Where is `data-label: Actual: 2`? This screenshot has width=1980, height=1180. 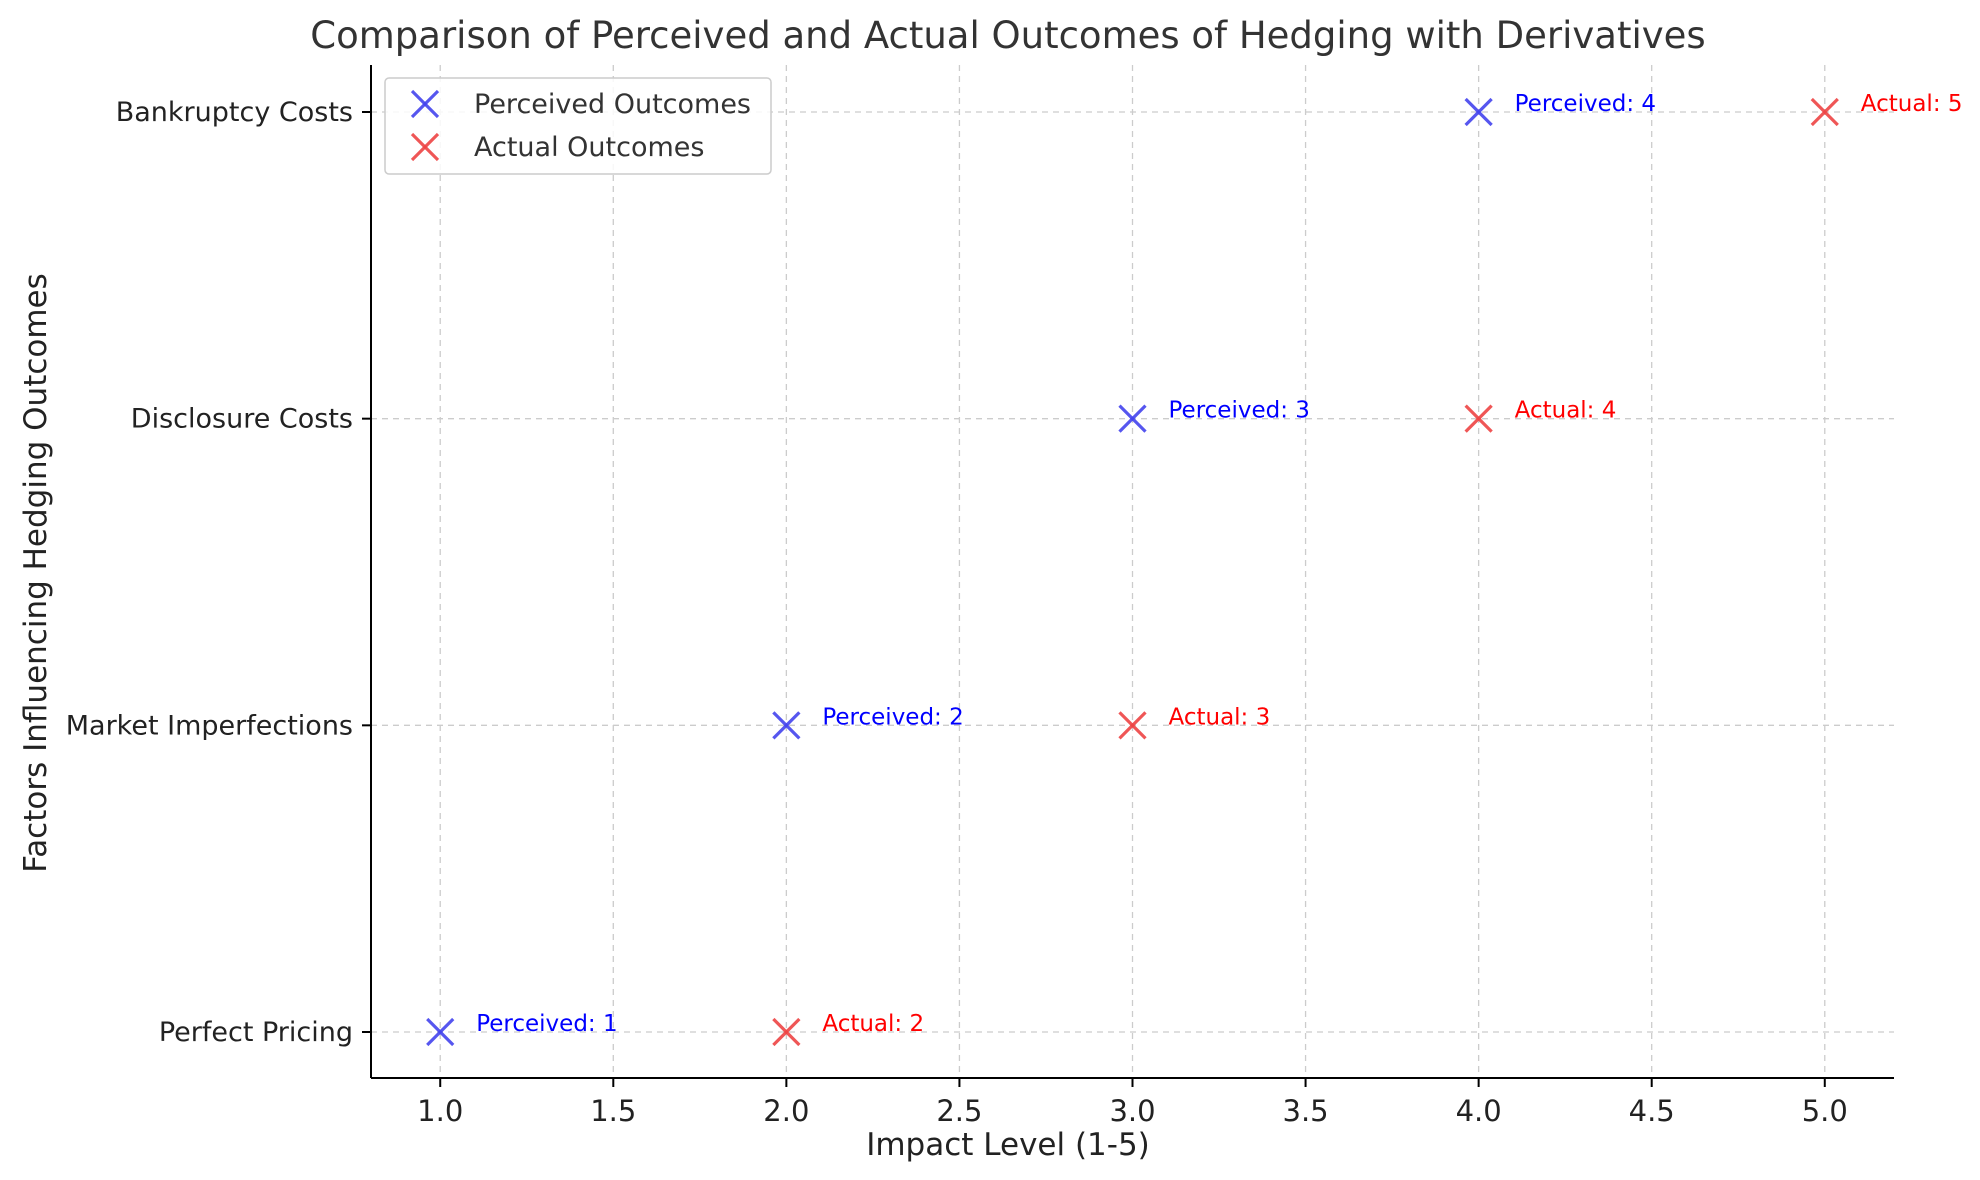 data-label: Actual: 2 is located at coordinates (873, 1024).